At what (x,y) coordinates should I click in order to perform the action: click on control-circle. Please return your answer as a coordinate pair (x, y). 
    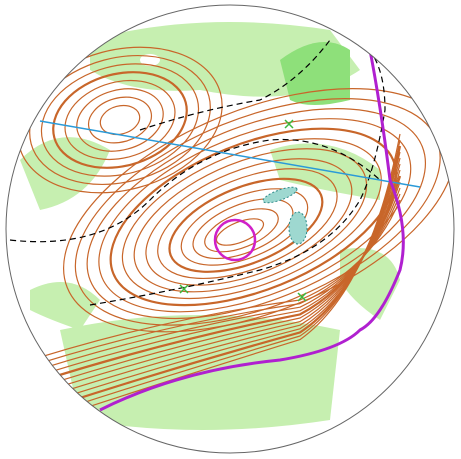
    Looking at the image, I should click on (235, 240).